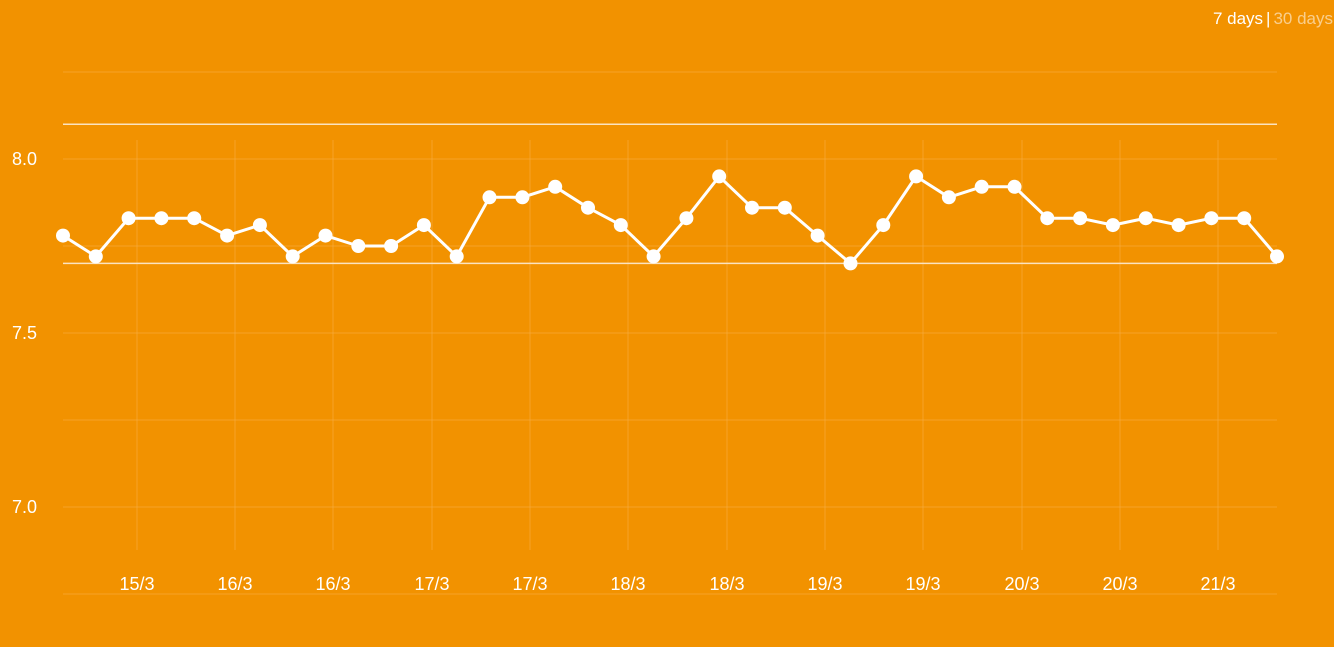  I want to click on range-7-days-button: 7 days, so click(1238, 18).